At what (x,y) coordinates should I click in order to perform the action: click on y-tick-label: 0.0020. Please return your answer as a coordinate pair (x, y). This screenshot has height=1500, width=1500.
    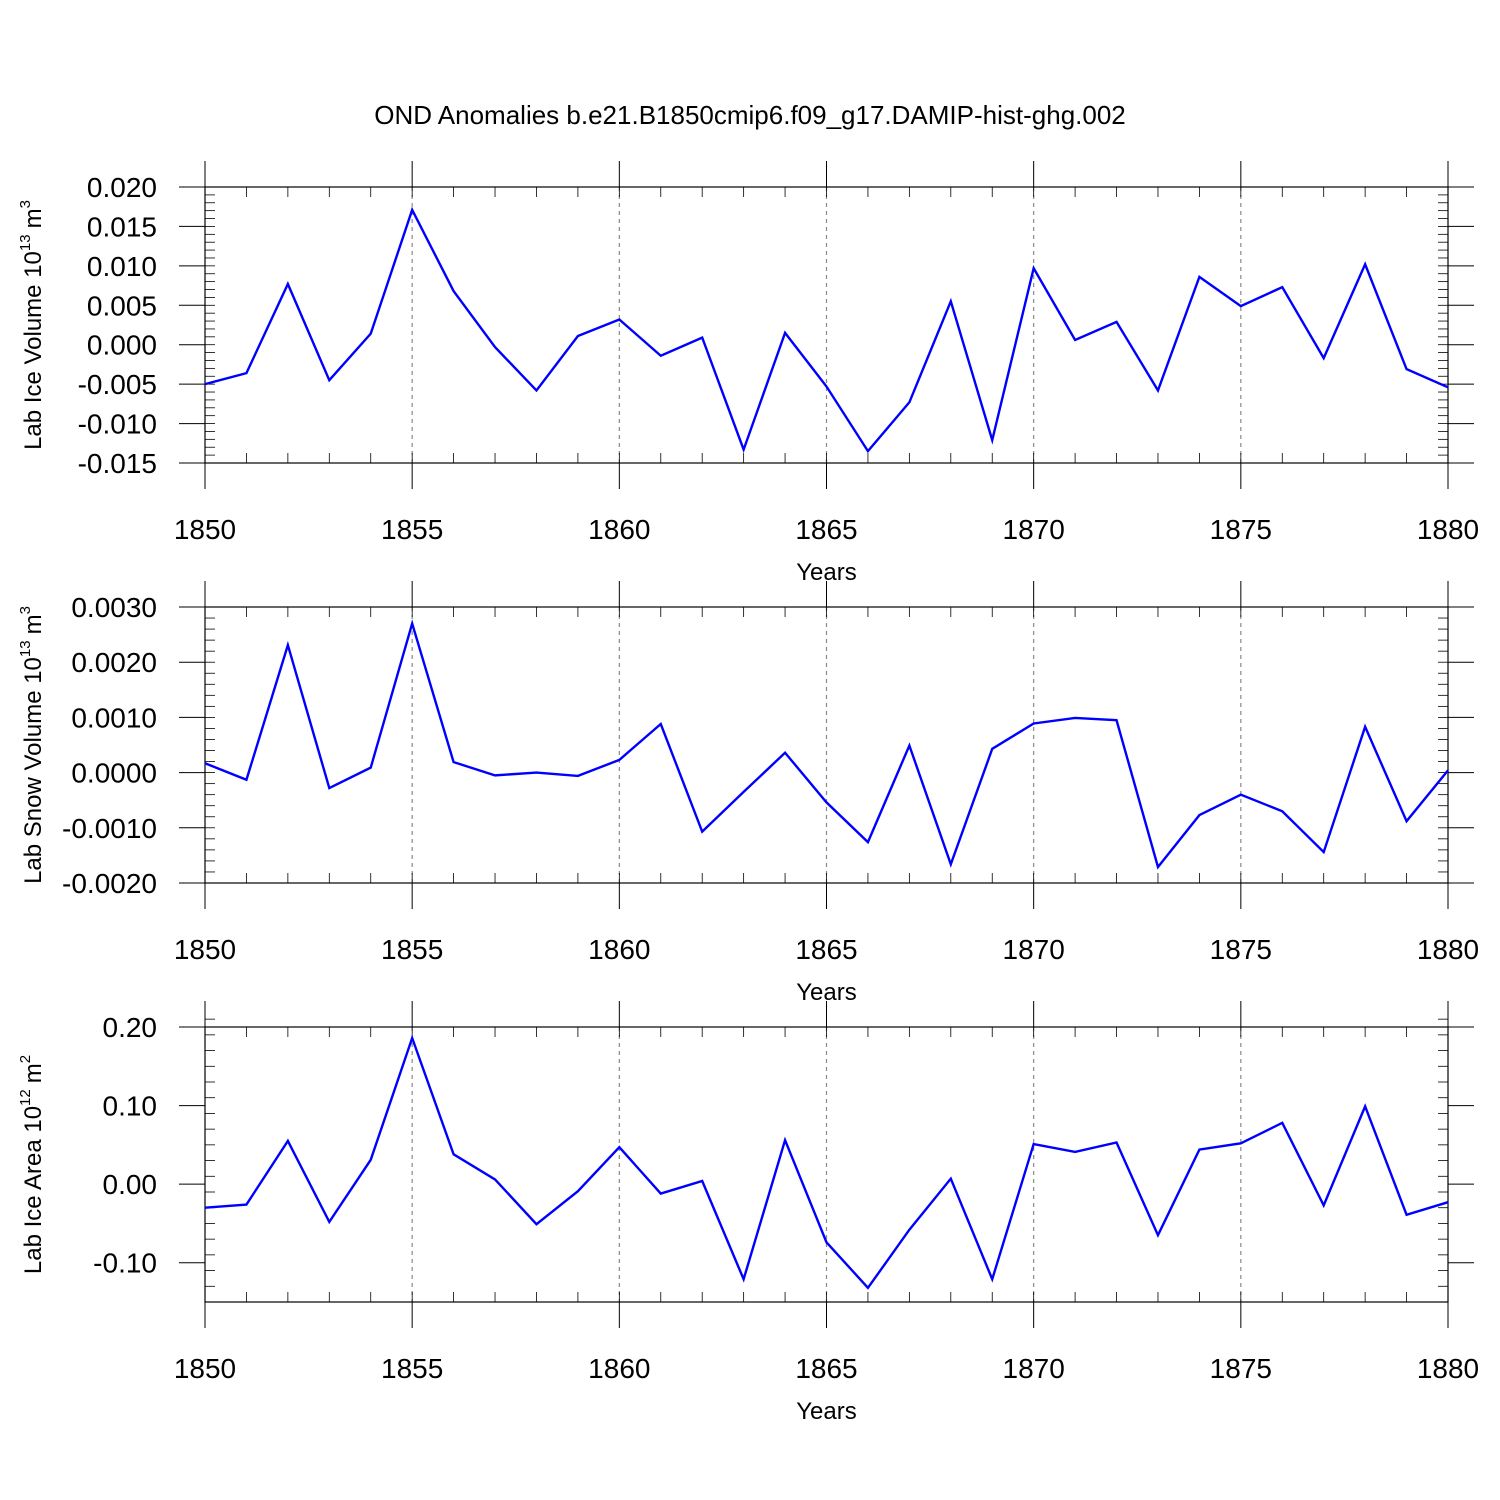
    Looking at the image, I should click on (114, 662).